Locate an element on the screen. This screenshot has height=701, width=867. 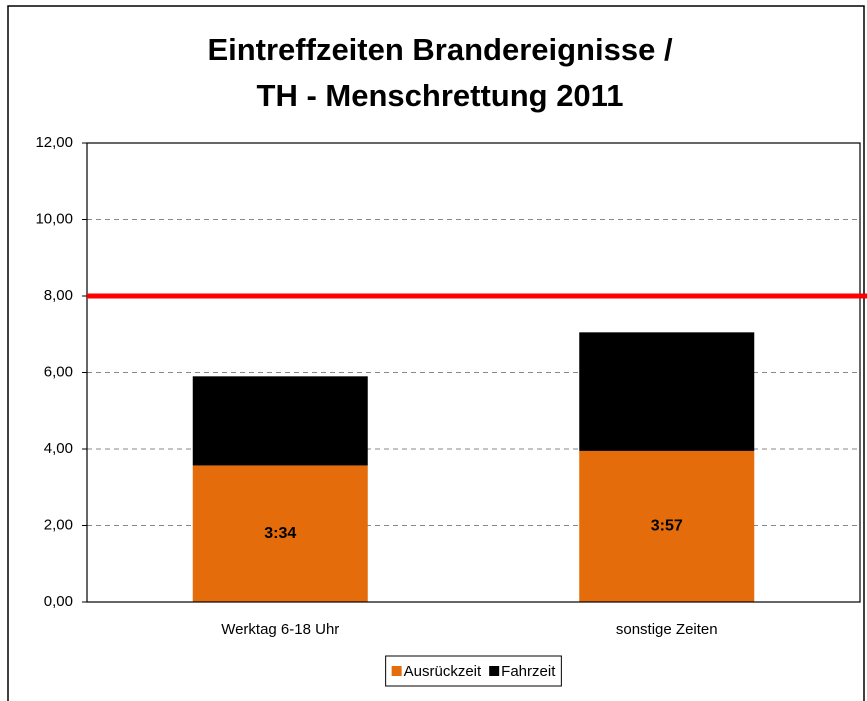
y-tick-label: 12,00 is located at coordinates (54, 142).